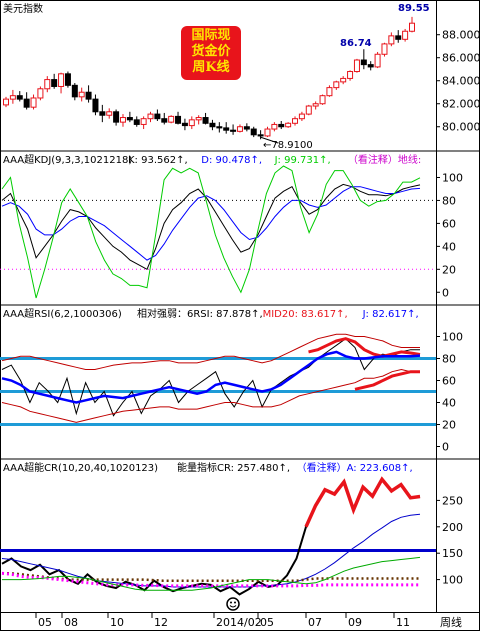  What do you see at coordinates (210, 579) in the screenshot?
I see `series-line-ma2` at bounding box center [210, 579].